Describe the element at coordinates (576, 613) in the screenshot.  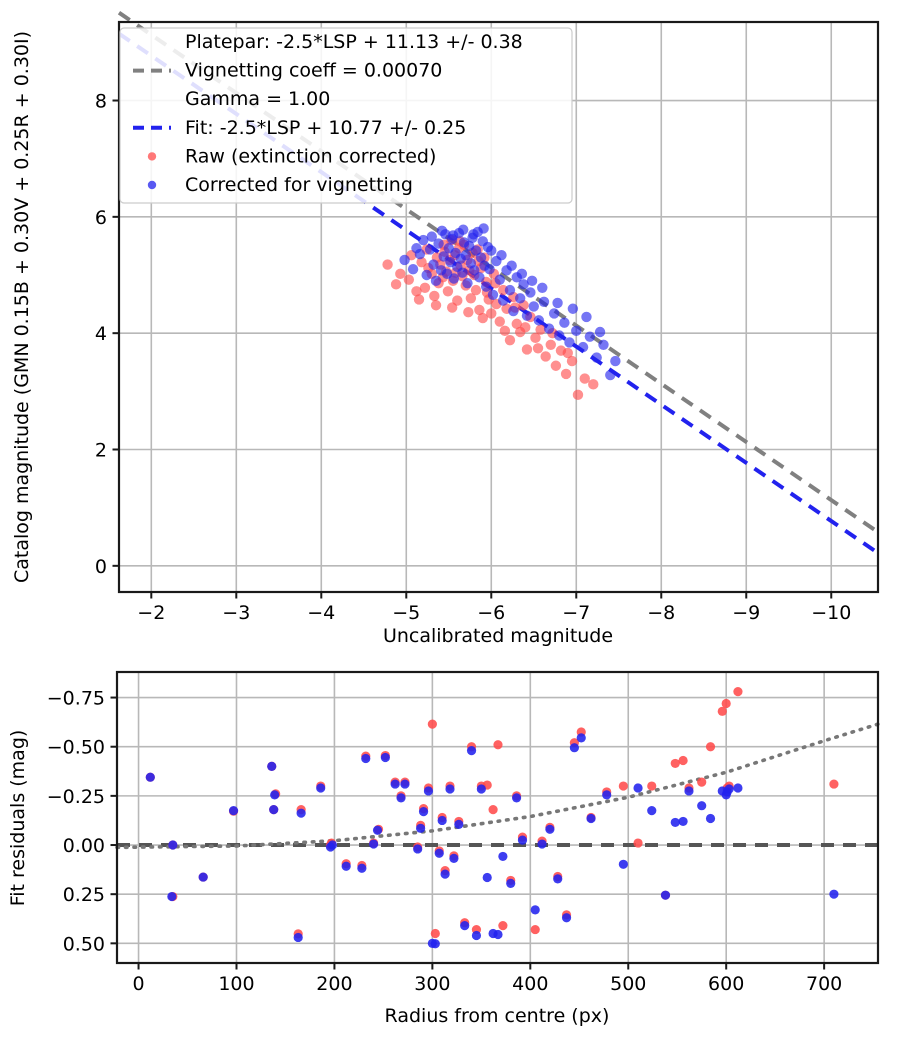
I see `xtick-label: −7` at that location.